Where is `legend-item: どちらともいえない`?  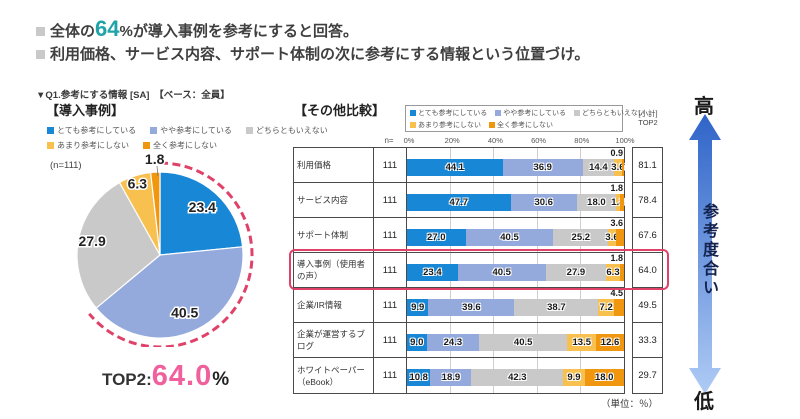 legend-item: どちらともいえない is located at coordinates (286, 130).